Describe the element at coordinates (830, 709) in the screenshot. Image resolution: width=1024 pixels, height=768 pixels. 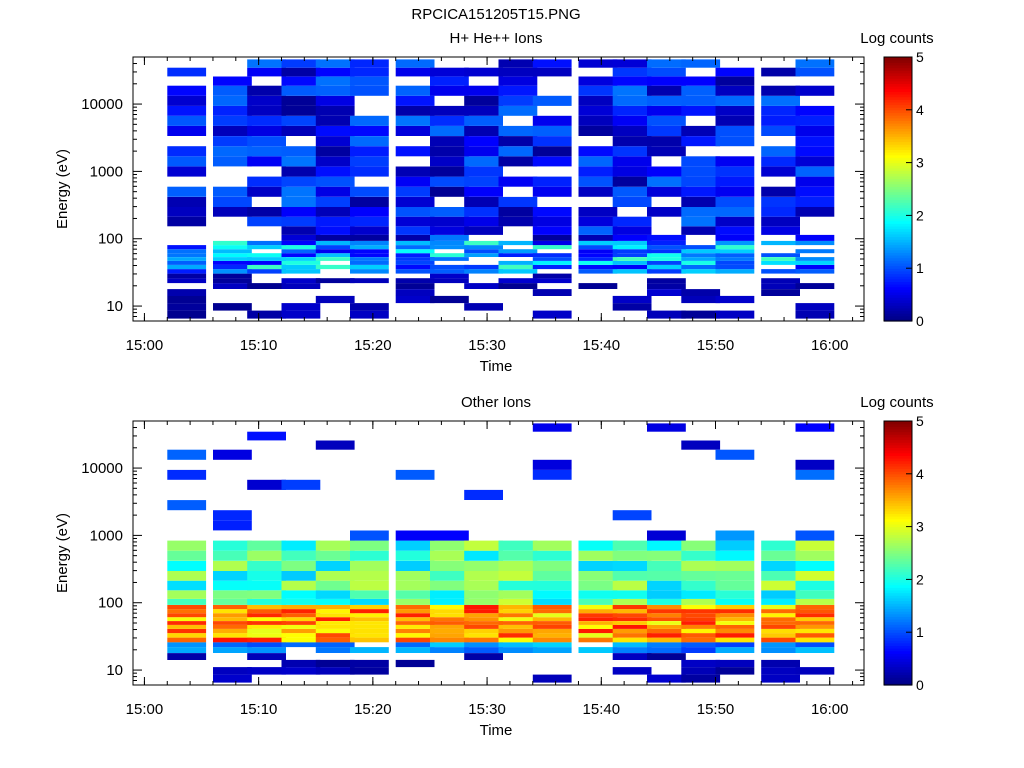
I see `x-tick-label: 16:00` at that location.